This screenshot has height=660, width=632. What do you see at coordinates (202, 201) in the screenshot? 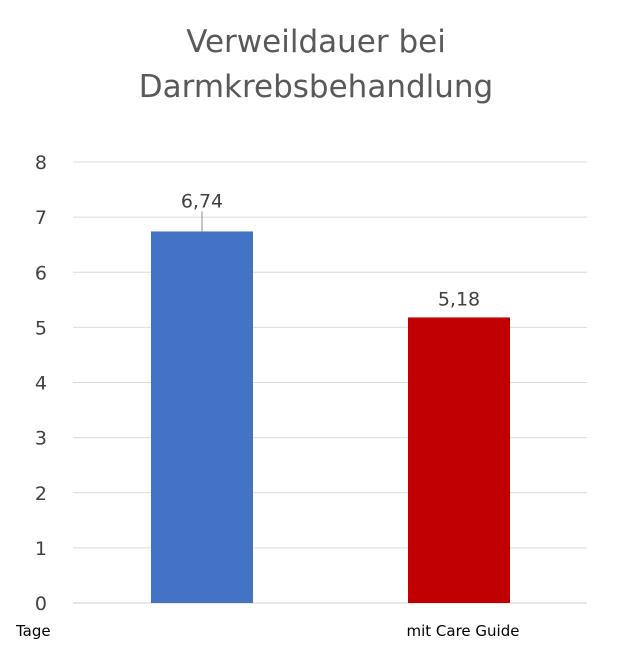
I see `data-label-1: 6,74` at bounding box center [202, 201].